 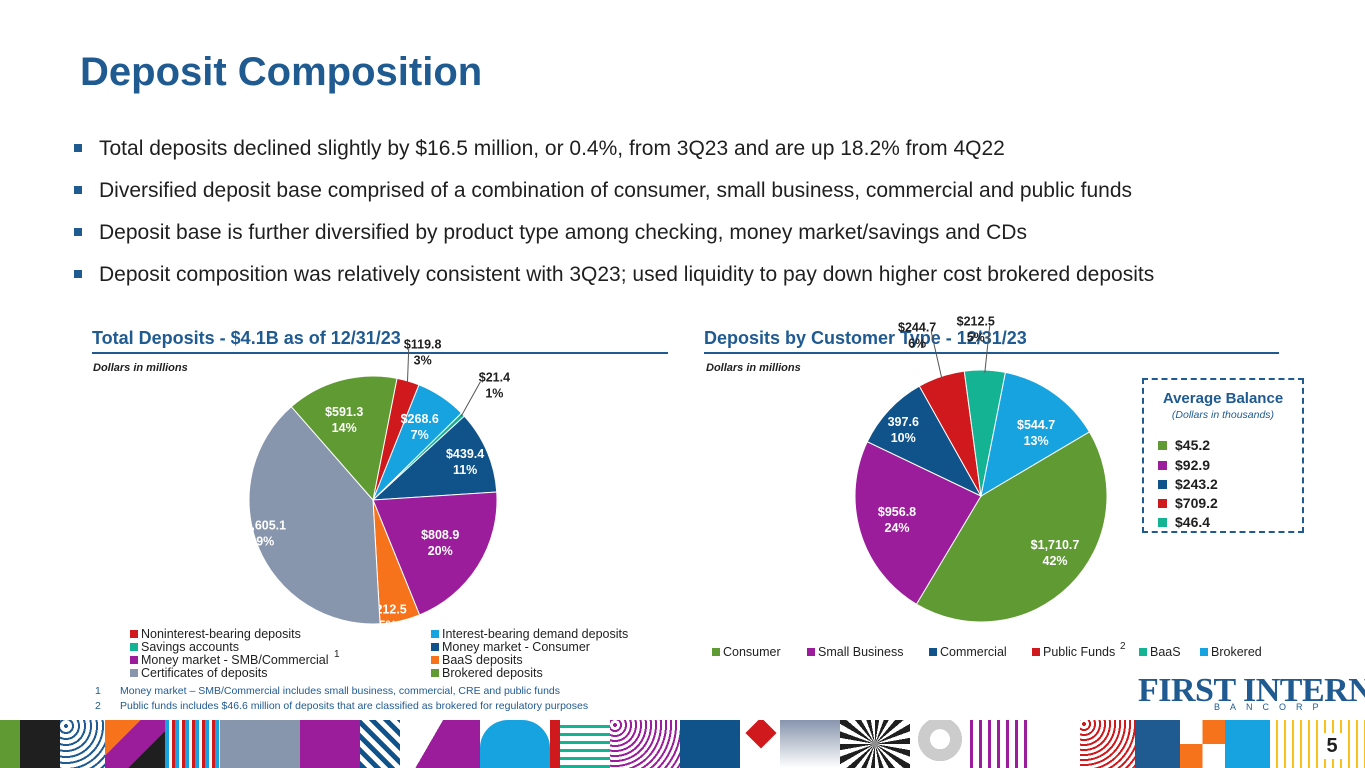 I want to click on slice-data-label: $956.8 24%, so click(x=897, y=520).